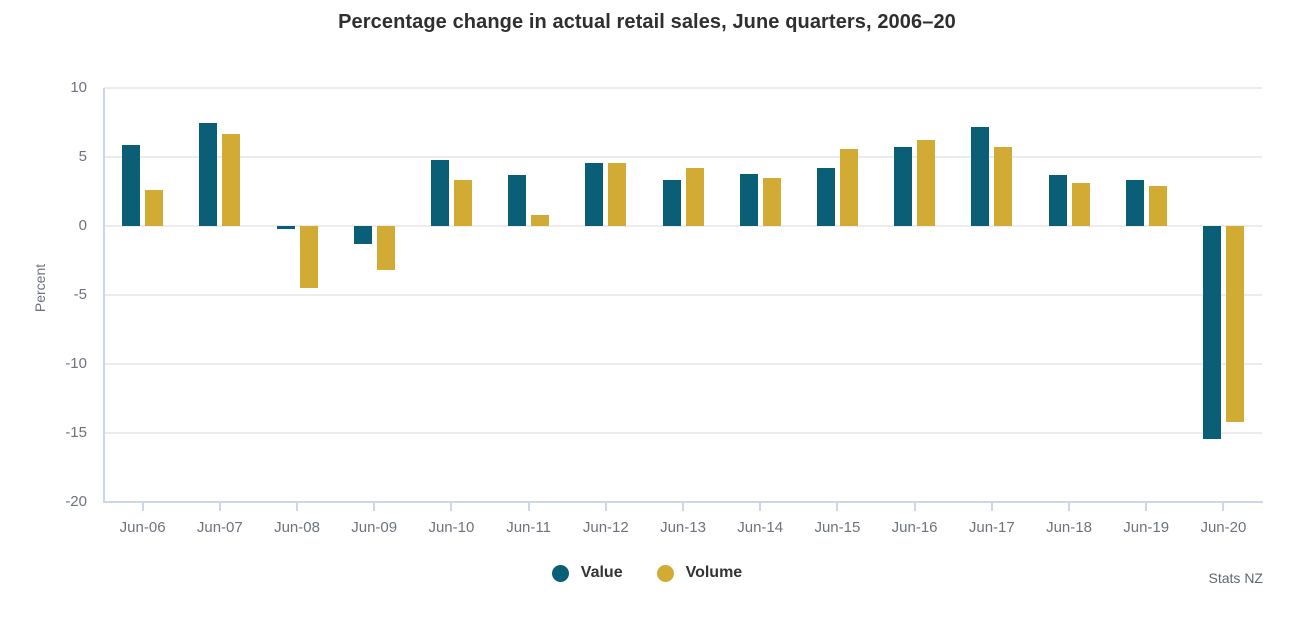 Image resolution: width=1294 pixels, height=637 pixels. Describe the element at coordinates (647, 573) in the screenshot. I see `legend: Value Volume` at that location.